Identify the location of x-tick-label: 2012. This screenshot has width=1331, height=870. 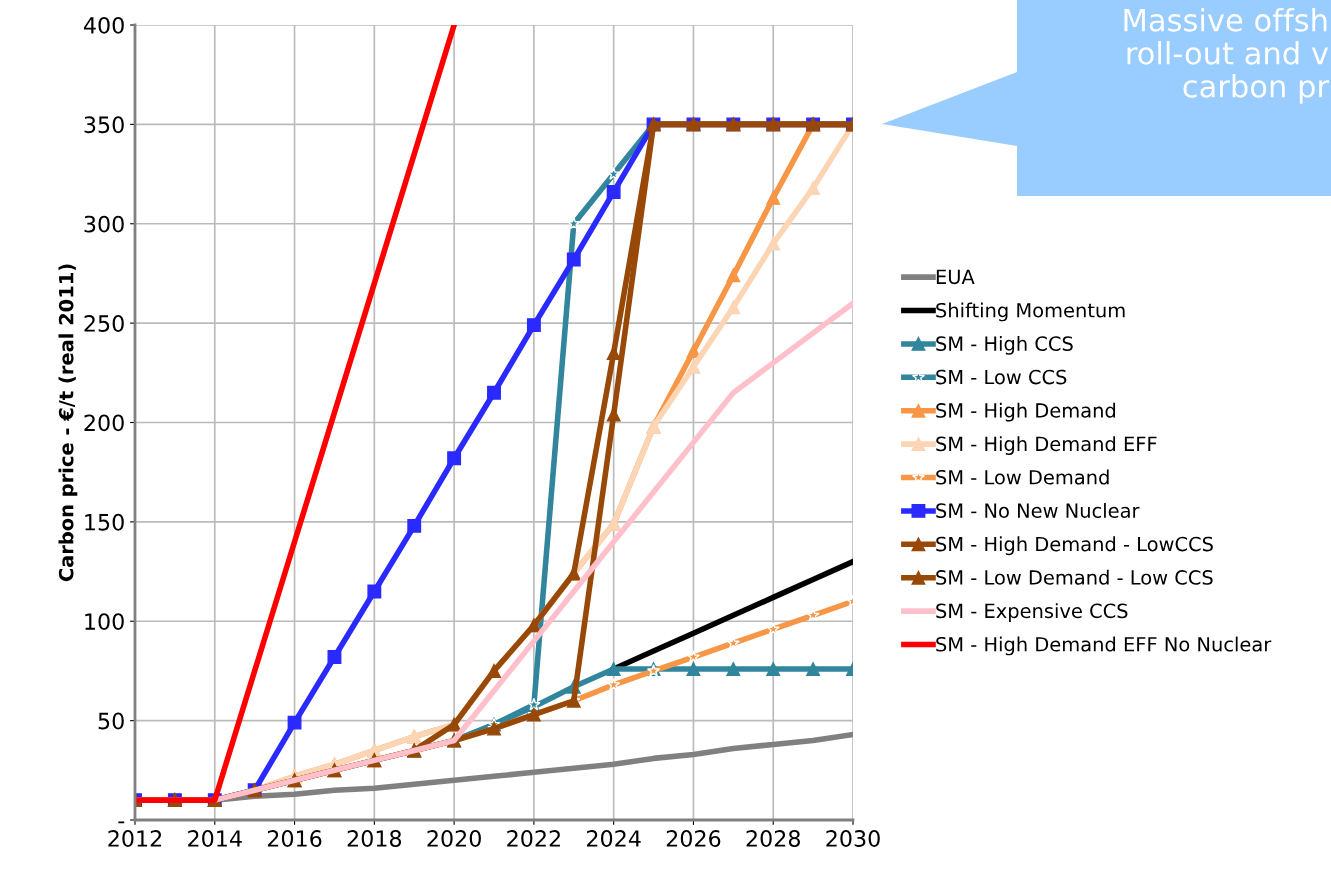
(135, 838).